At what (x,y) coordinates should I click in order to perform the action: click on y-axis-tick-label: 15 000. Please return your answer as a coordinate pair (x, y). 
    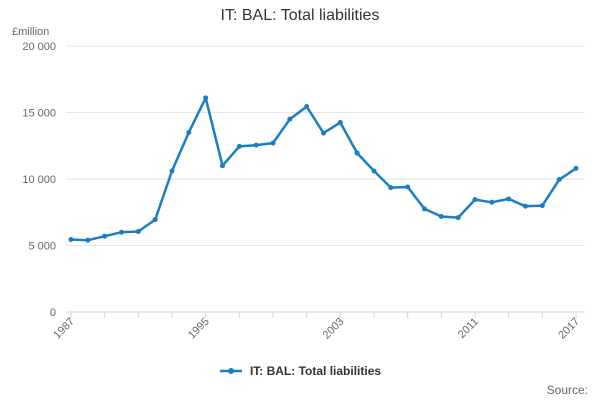
    Looking at the image, I should click on (39, 114).